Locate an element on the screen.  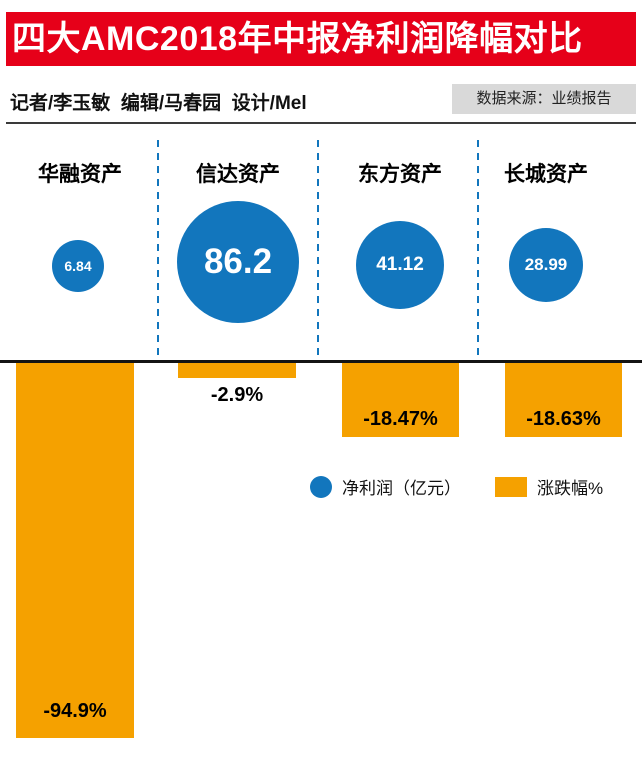
net-profit-legend-icon is located at coordinates (321, 486).